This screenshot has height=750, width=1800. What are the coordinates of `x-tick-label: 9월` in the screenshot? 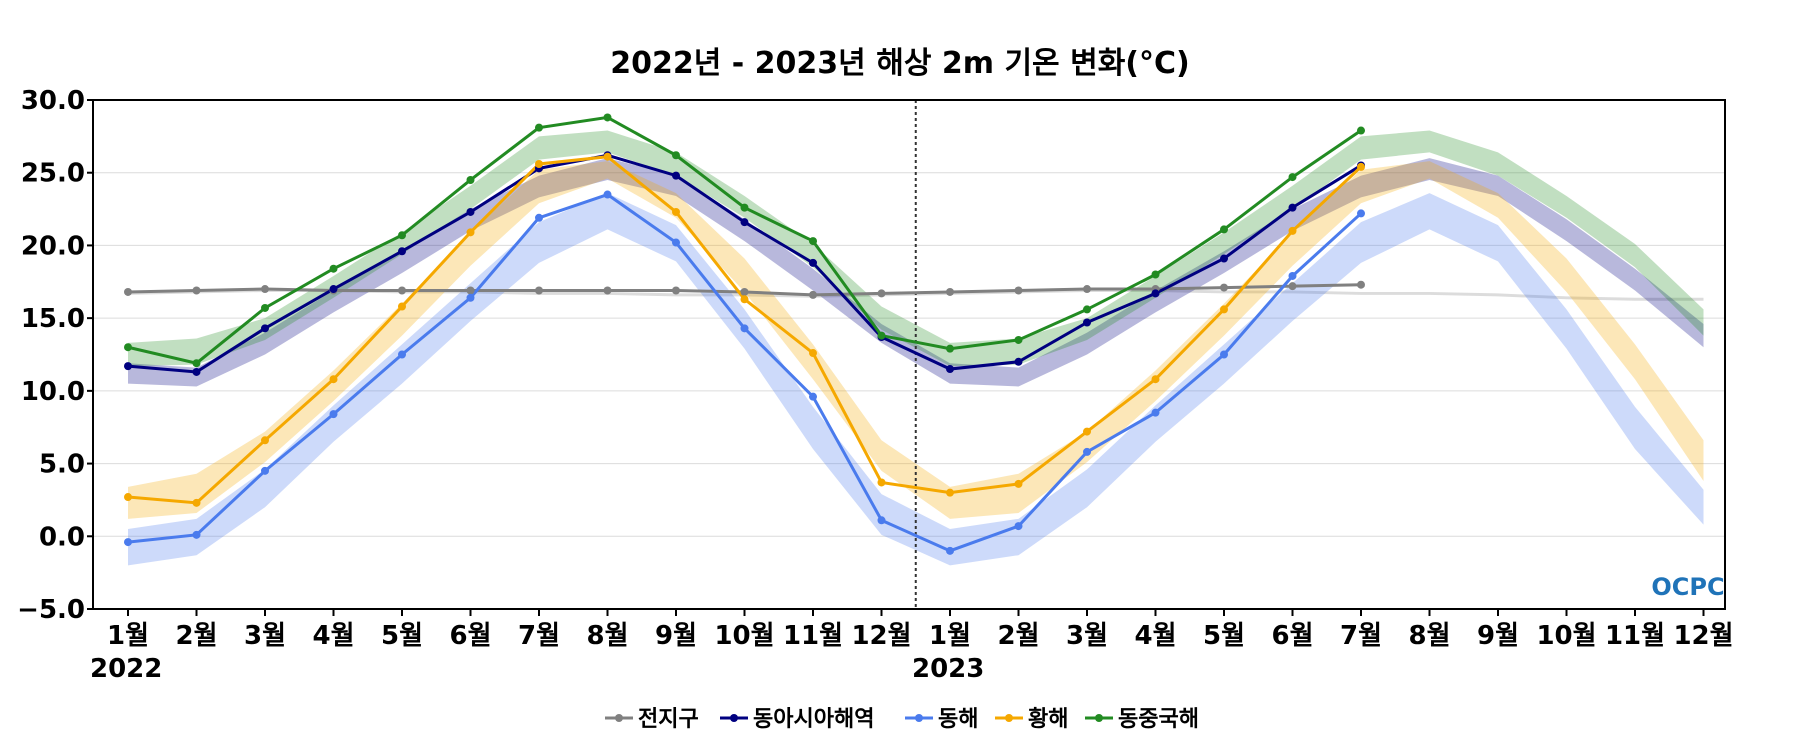 It's located at (676, 636).